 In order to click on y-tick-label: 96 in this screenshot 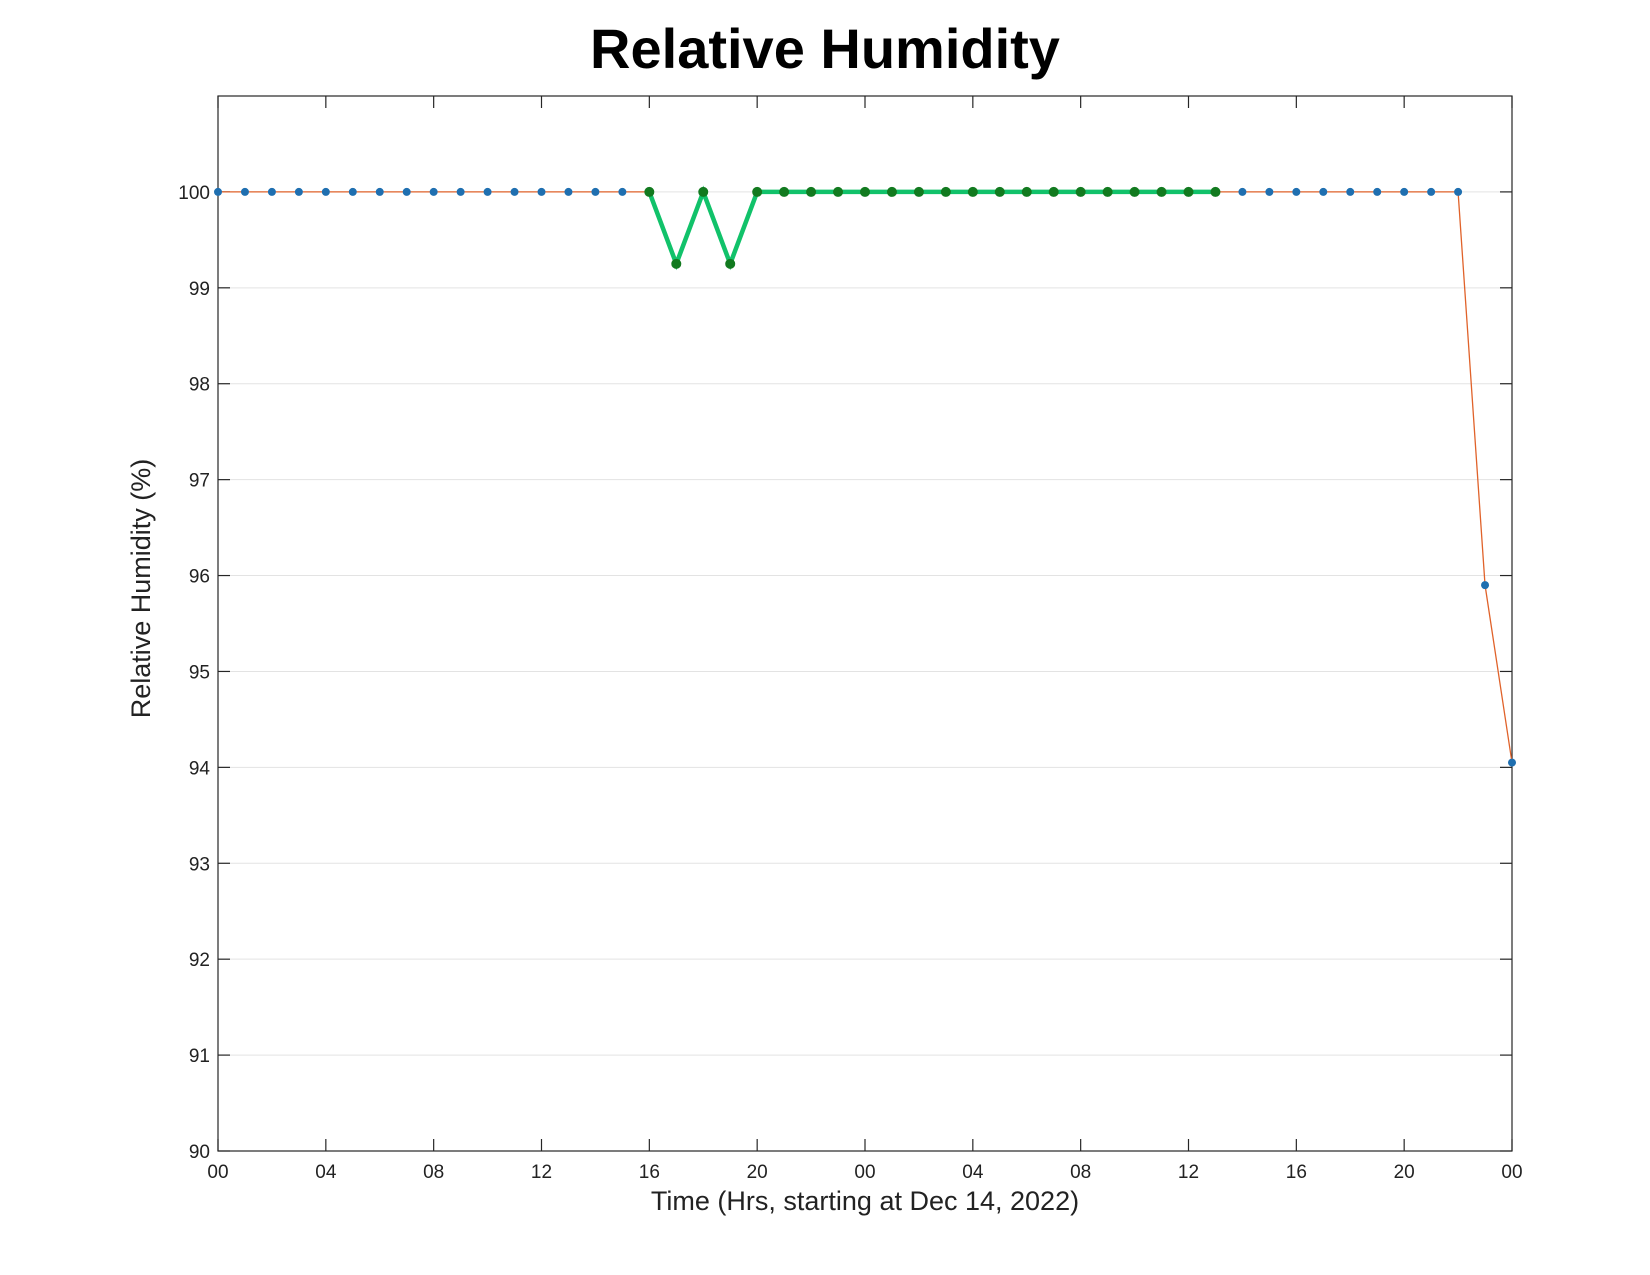, I will do `click(199, 577)`.